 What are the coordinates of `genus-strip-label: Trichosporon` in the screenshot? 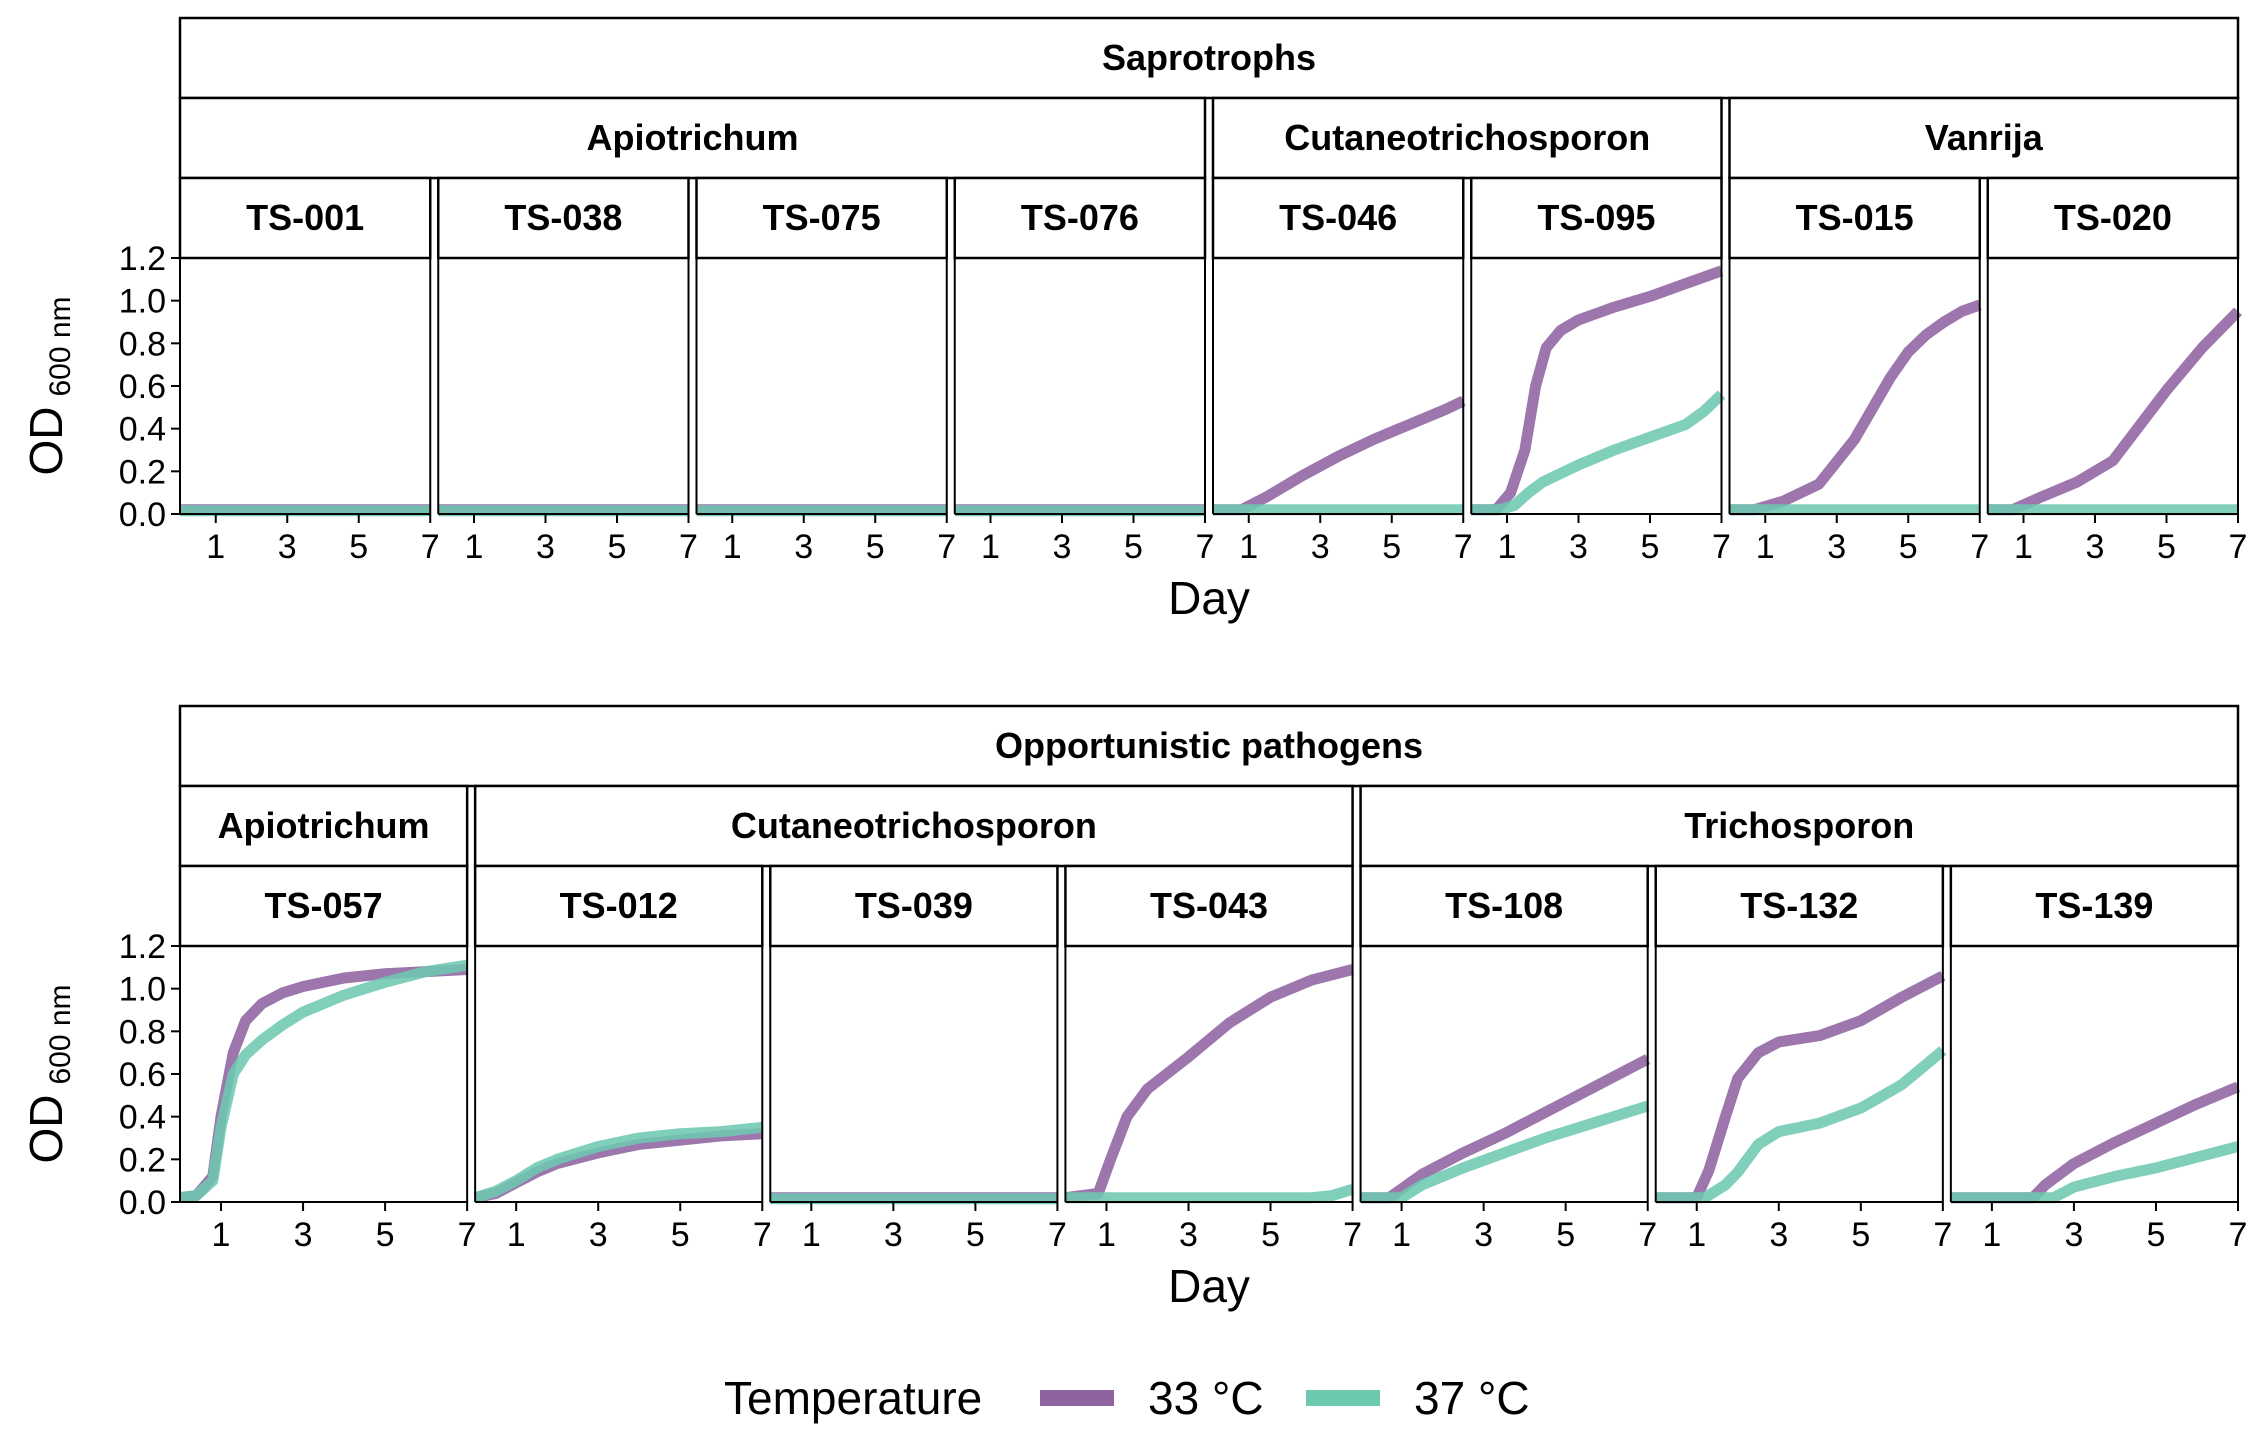 It's located at (1799, 825).